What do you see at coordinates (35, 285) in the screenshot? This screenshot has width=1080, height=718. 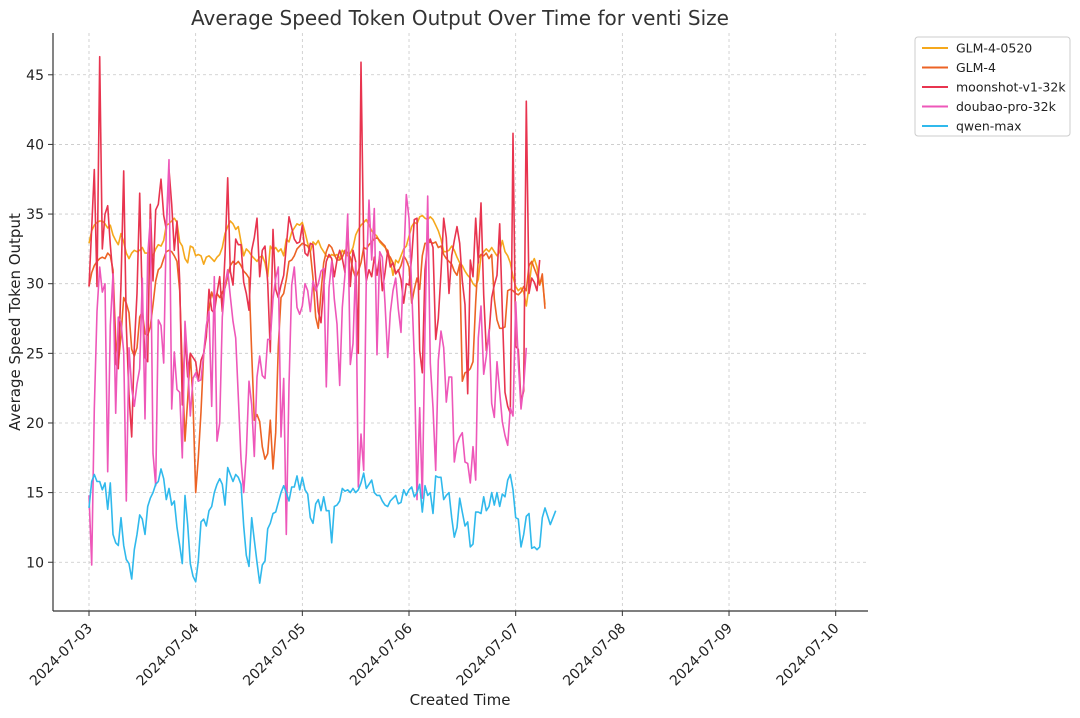 I see `y-tick-label: 30` at bounding box center [35, 285].